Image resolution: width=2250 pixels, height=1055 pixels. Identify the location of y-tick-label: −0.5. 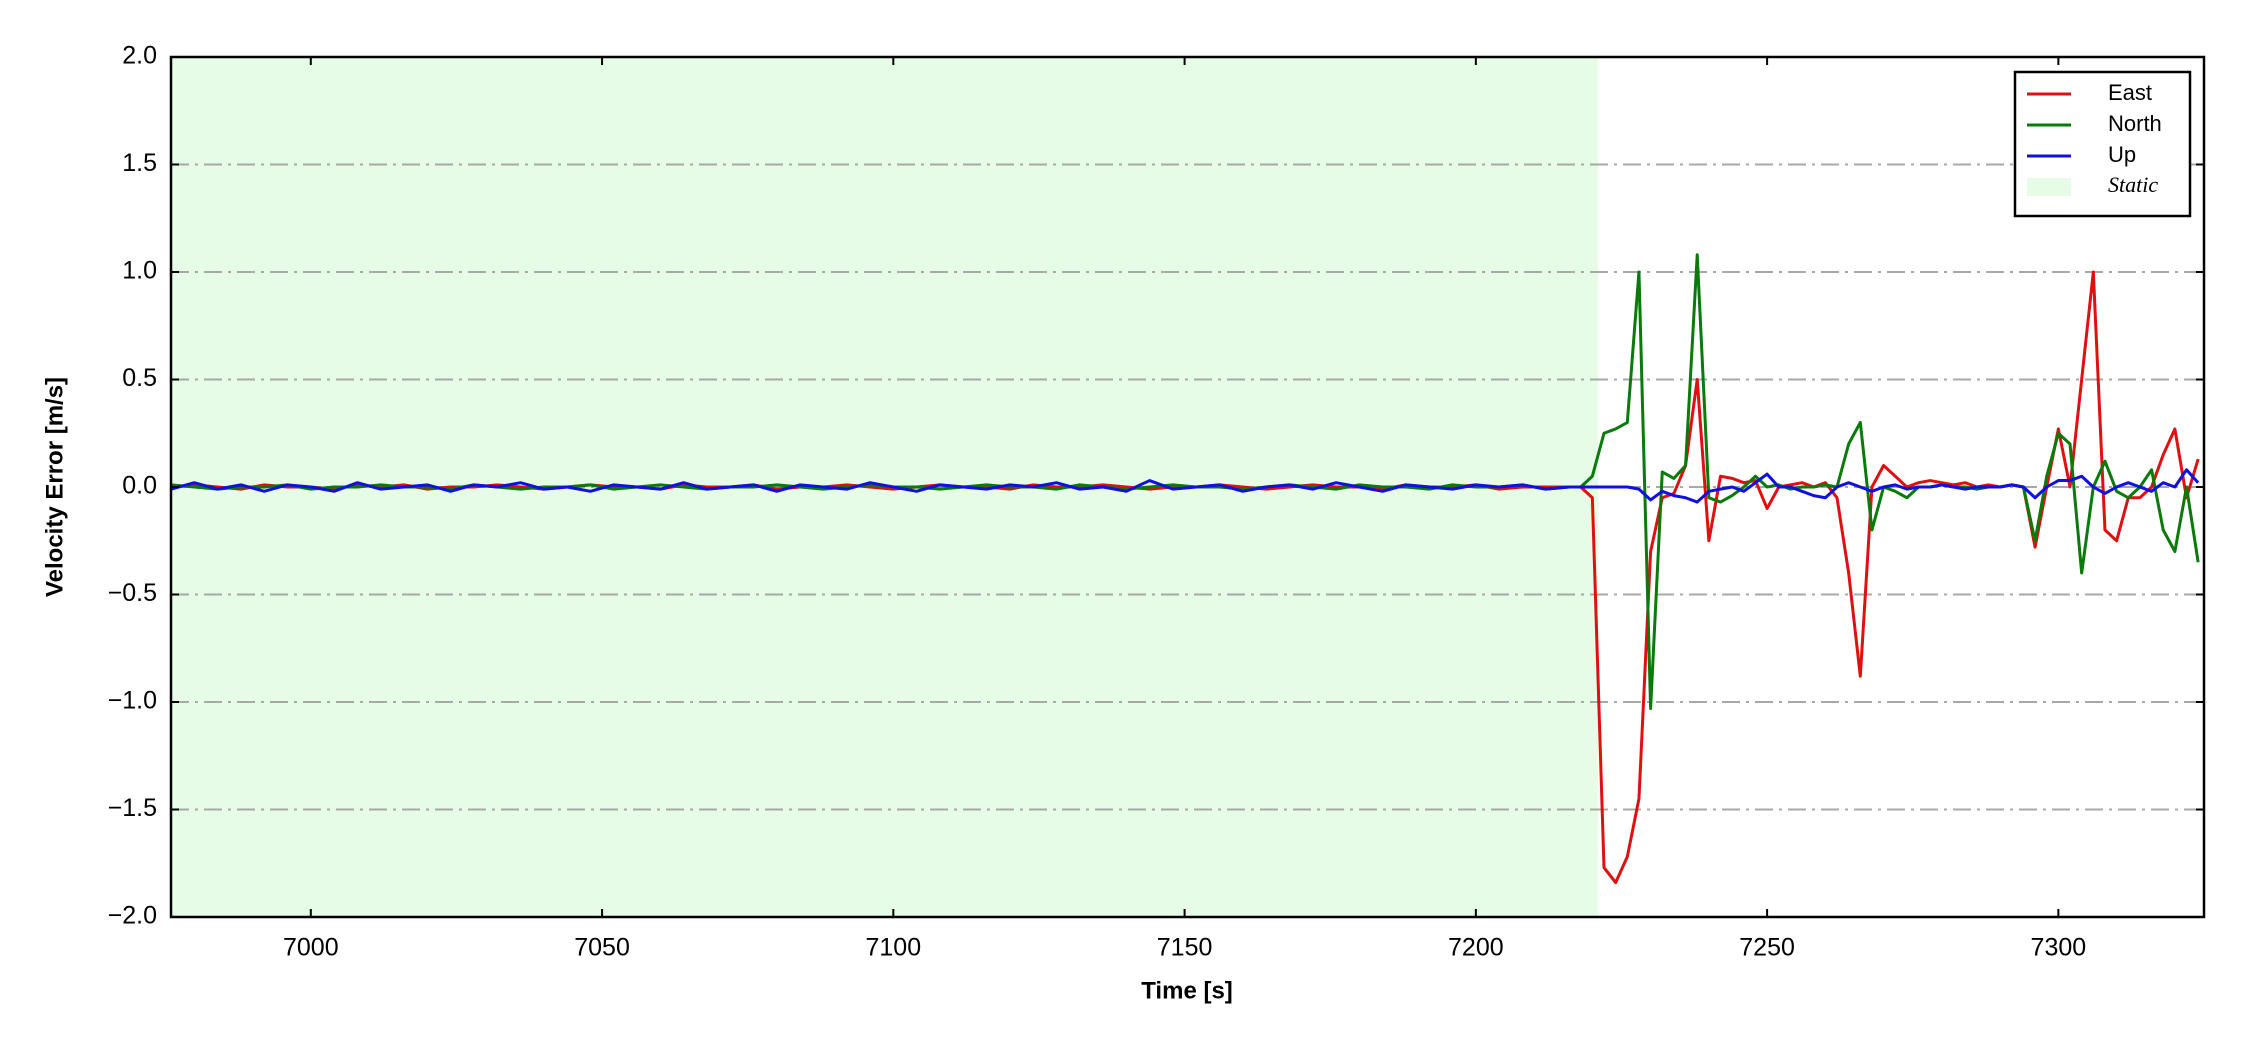
(132, 593).